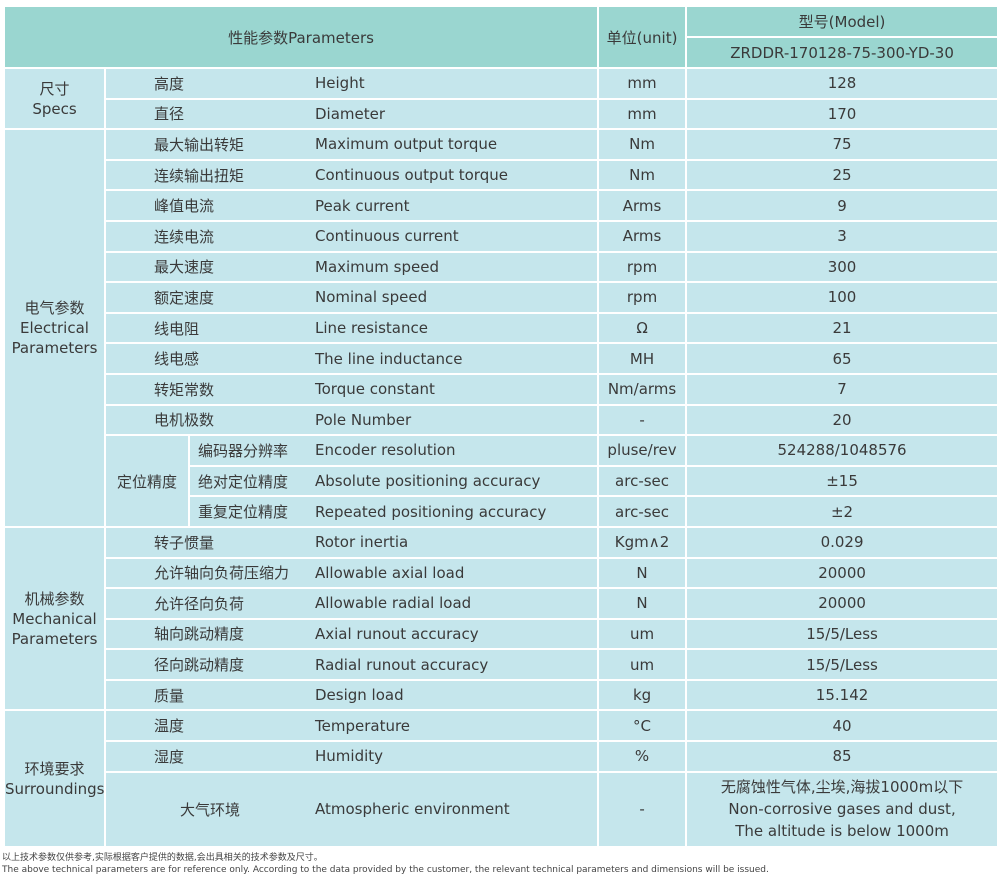 The image size is (999, 883). Describe the element at coordinates (642, 542) in the screenshot. I see `param-unit: Kgm∧2` at that location.